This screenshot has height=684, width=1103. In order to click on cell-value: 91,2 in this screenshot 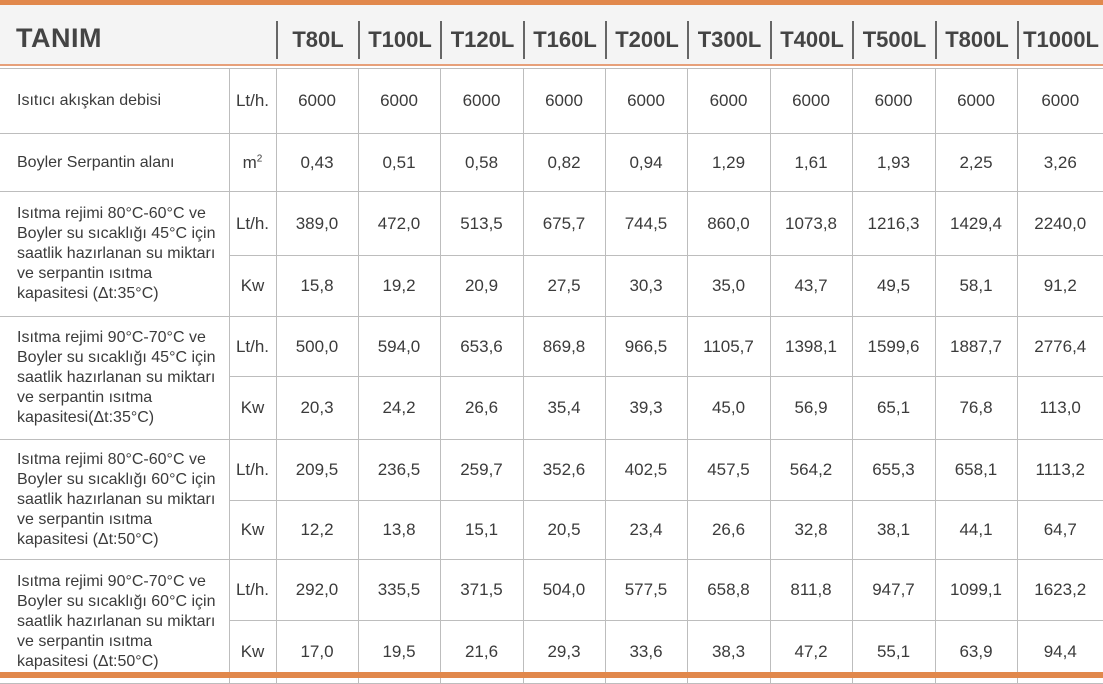, I will do `click(1059, 286)`.